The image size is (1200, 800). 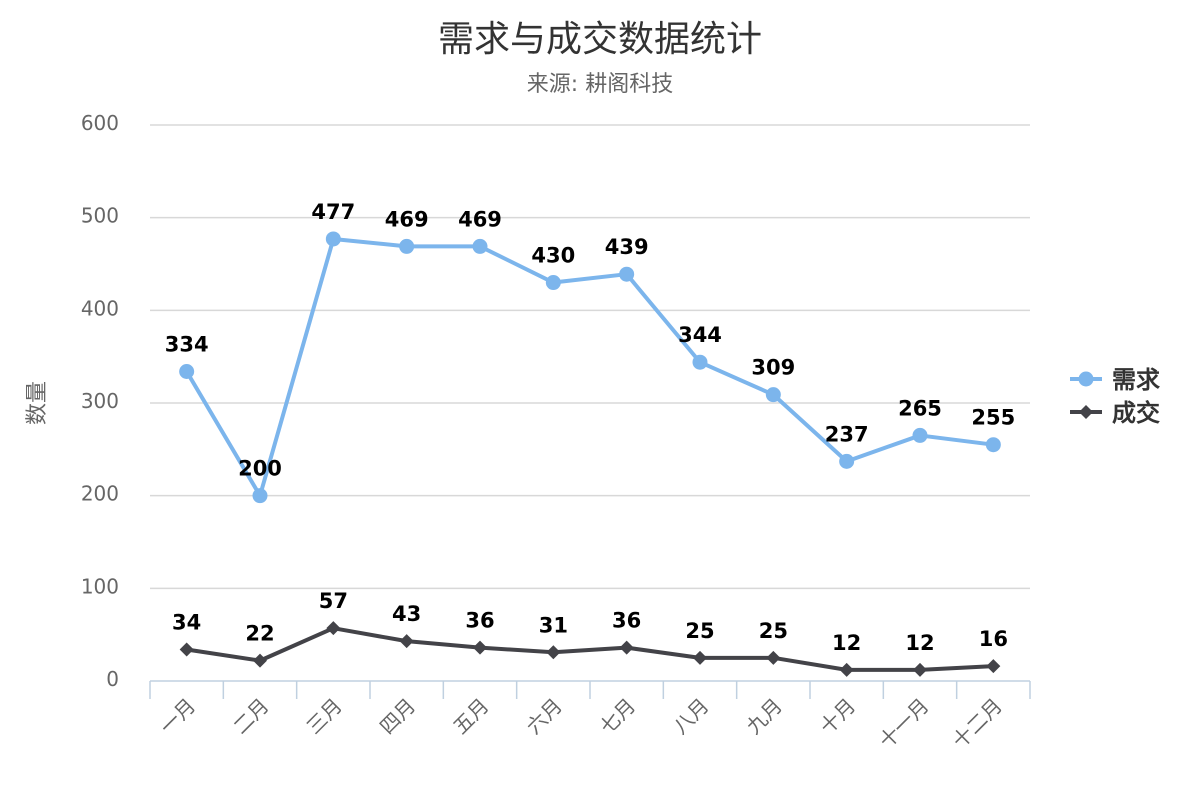 I want to click on y-tick-label: 500, so click(x=100, y=216).